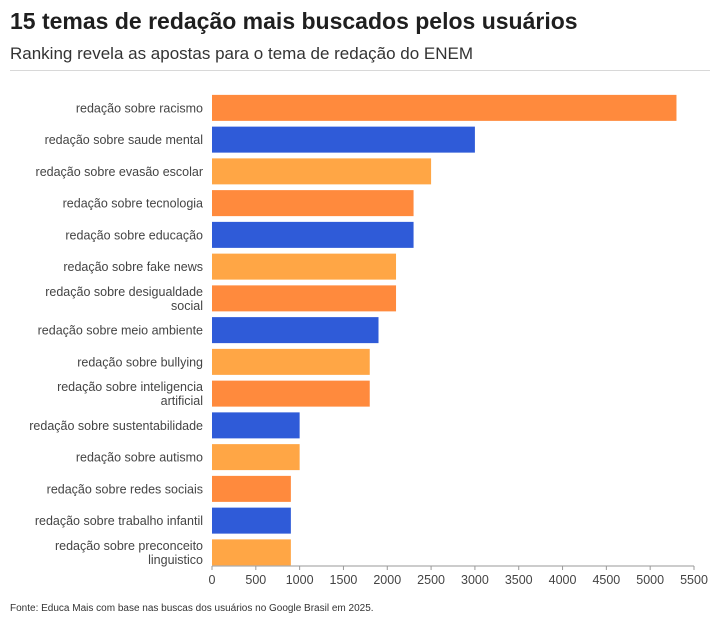 Image resolution: width=720 pixels, height=625 pixels. I want to click on x-tick-label: 5500, so click(694, 580).